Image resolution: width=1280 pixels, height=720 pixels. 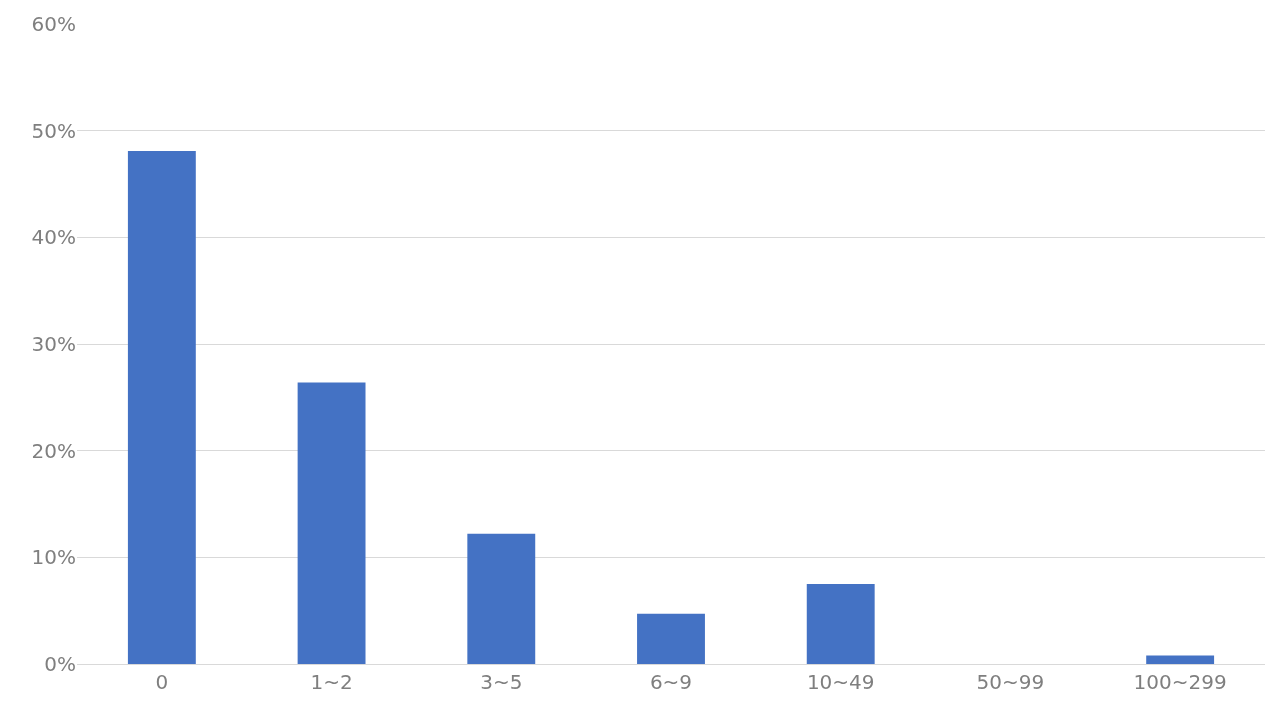 I want to click on y-tick-label: 10%, so click(x=53, y=557).